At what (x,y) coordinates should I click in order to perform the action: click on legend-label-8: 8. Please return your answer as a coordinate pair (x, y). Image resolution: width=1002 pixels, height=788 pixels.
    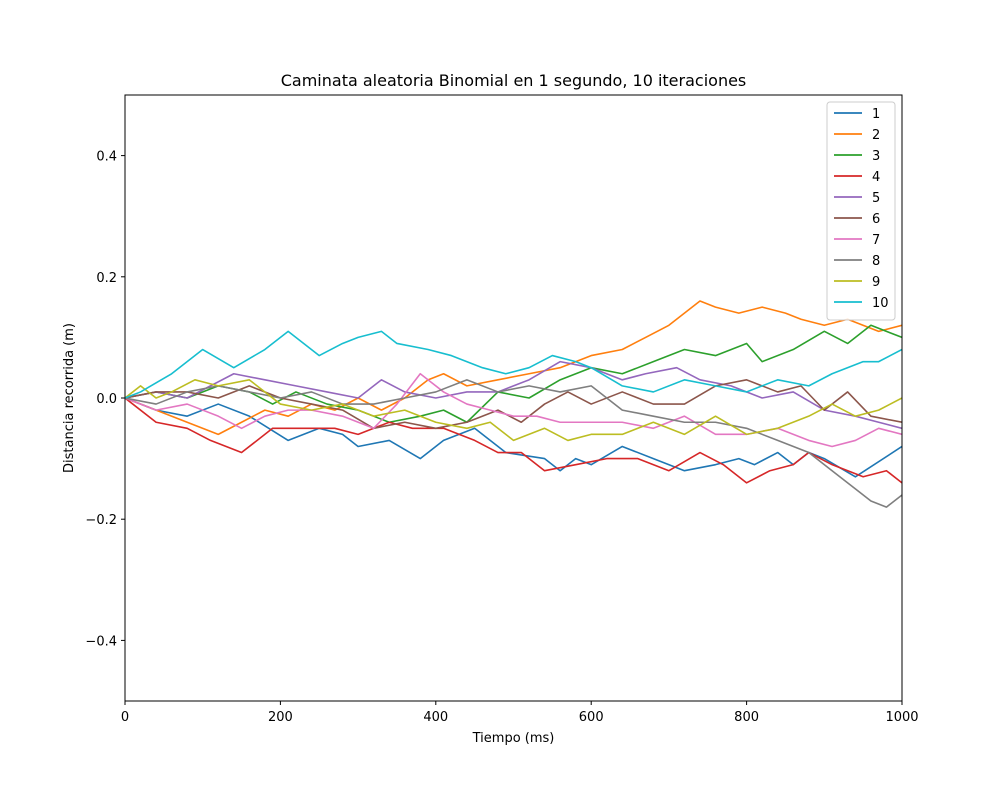
    Looking at the image, I should click on (876, 261).